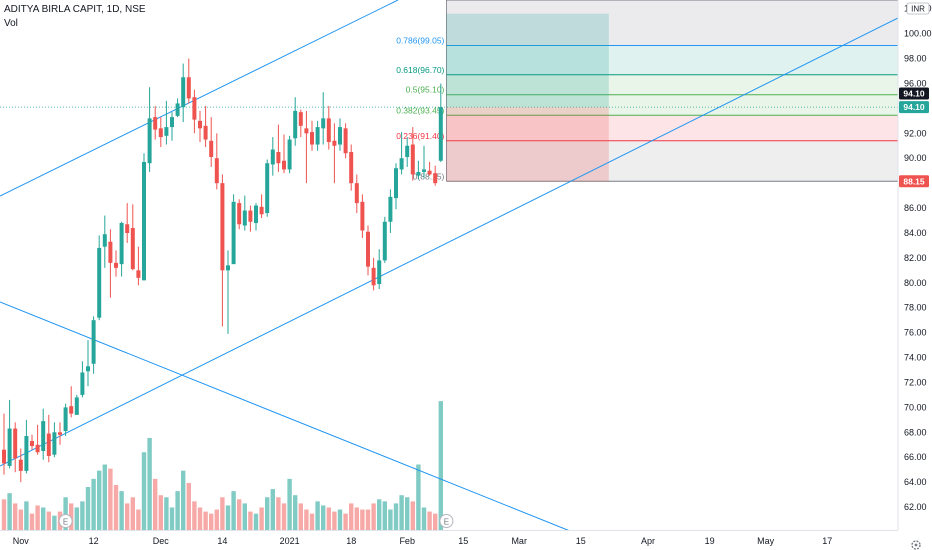 The height and width of the screenshot is (550, 932). What do you see at coordinates (420, 136) in the screenshot?
I see `fib-level-label: 0.236(91.40)` at bounding box center [420, 136].